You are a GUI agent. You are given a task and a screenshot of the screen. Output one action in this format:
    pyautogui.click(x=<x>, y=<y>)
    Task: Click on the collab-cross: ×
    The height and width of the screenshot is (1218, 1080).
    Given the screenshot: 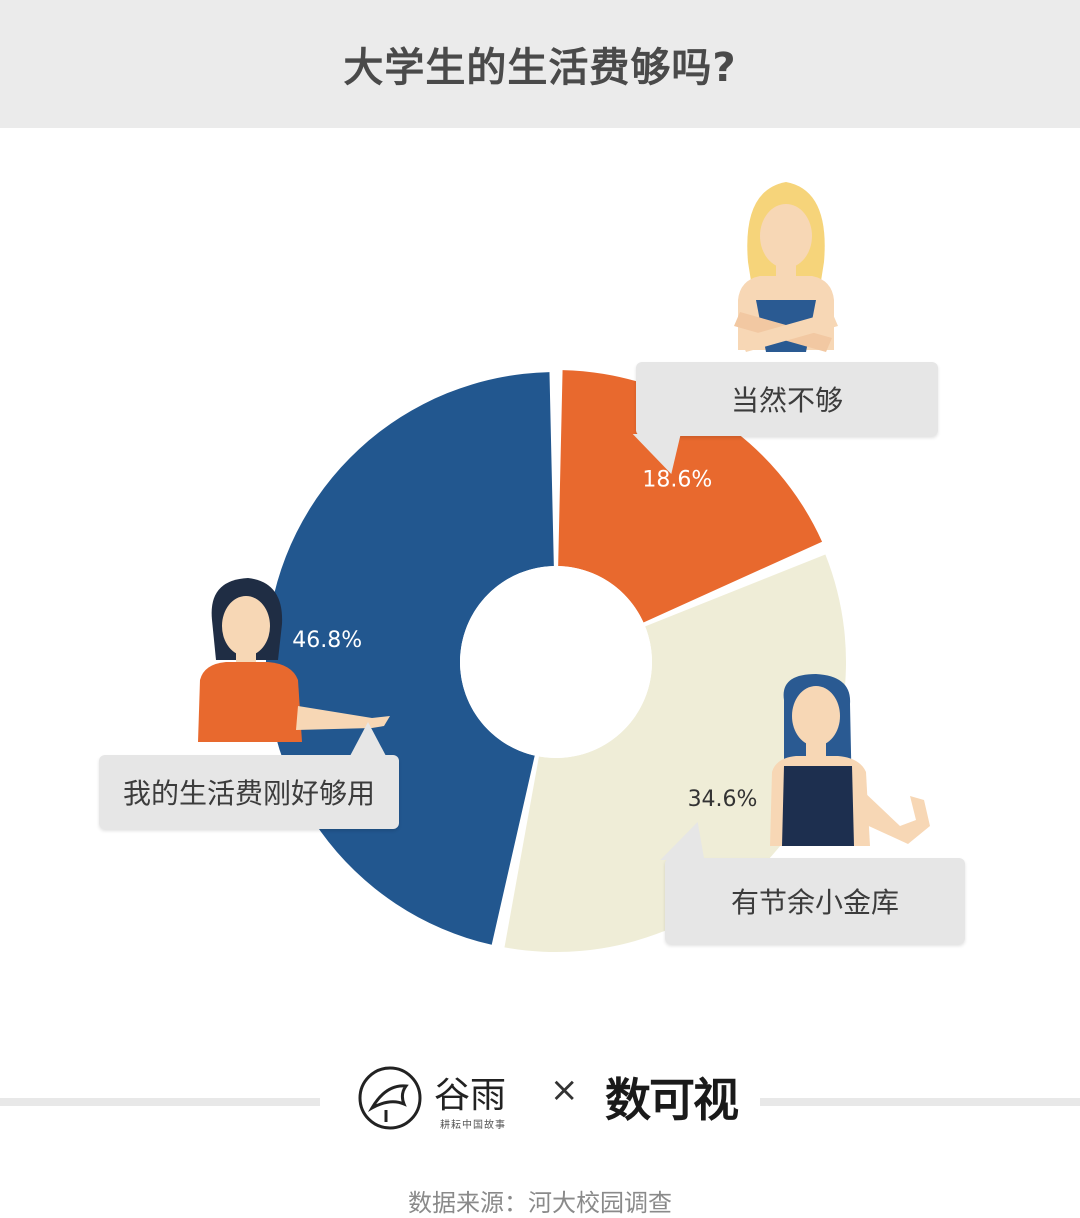 What is the action you would take?
    pyautogui.click(x=564, y=1090)
    